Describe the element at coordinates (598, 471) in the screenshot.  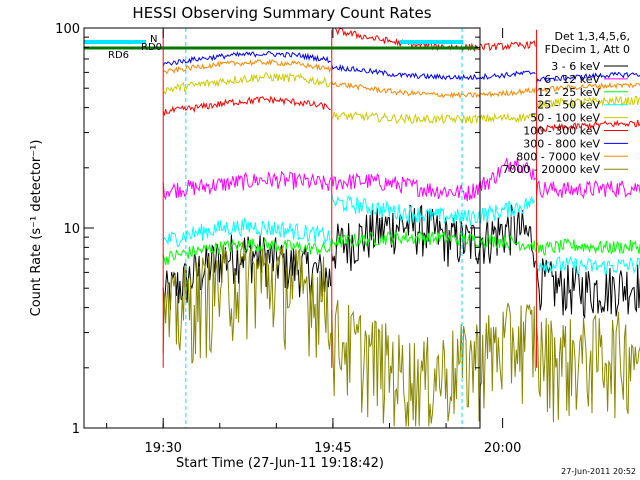
I see `timestamp: 27-Jun-2011 20:52` at that location.